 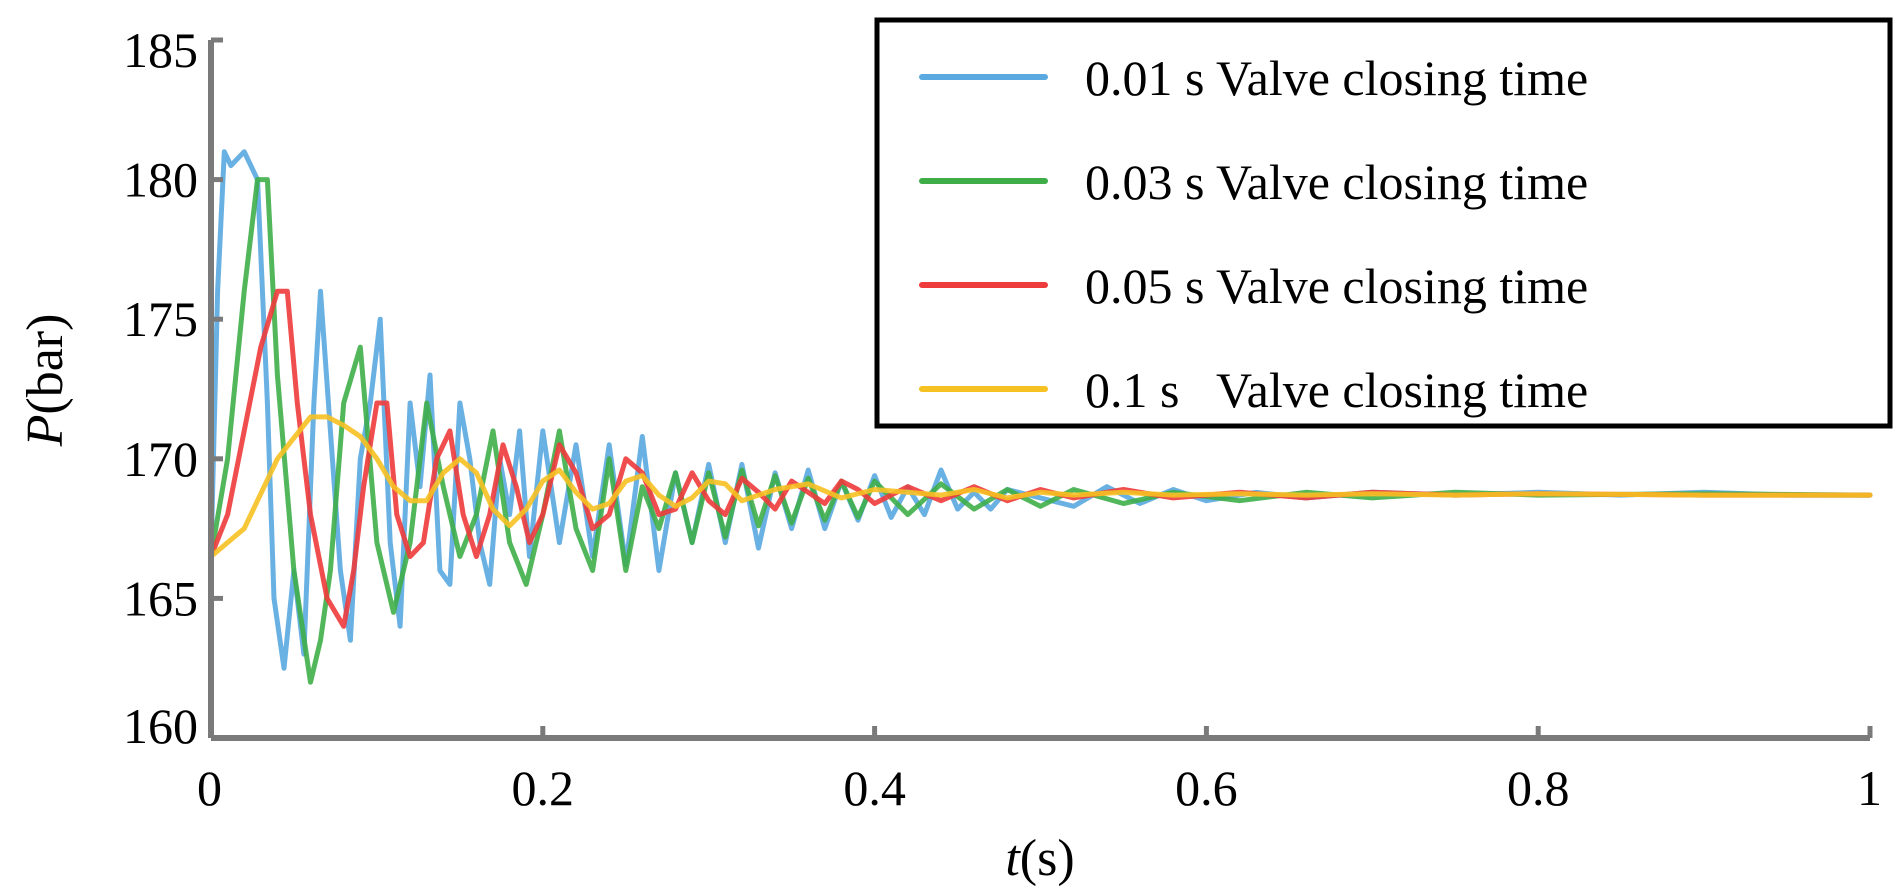 What do you see at coordinates (160, 50) in the screenshot?
I see `y-tick-label: 185` at bounding box center [160, 50].